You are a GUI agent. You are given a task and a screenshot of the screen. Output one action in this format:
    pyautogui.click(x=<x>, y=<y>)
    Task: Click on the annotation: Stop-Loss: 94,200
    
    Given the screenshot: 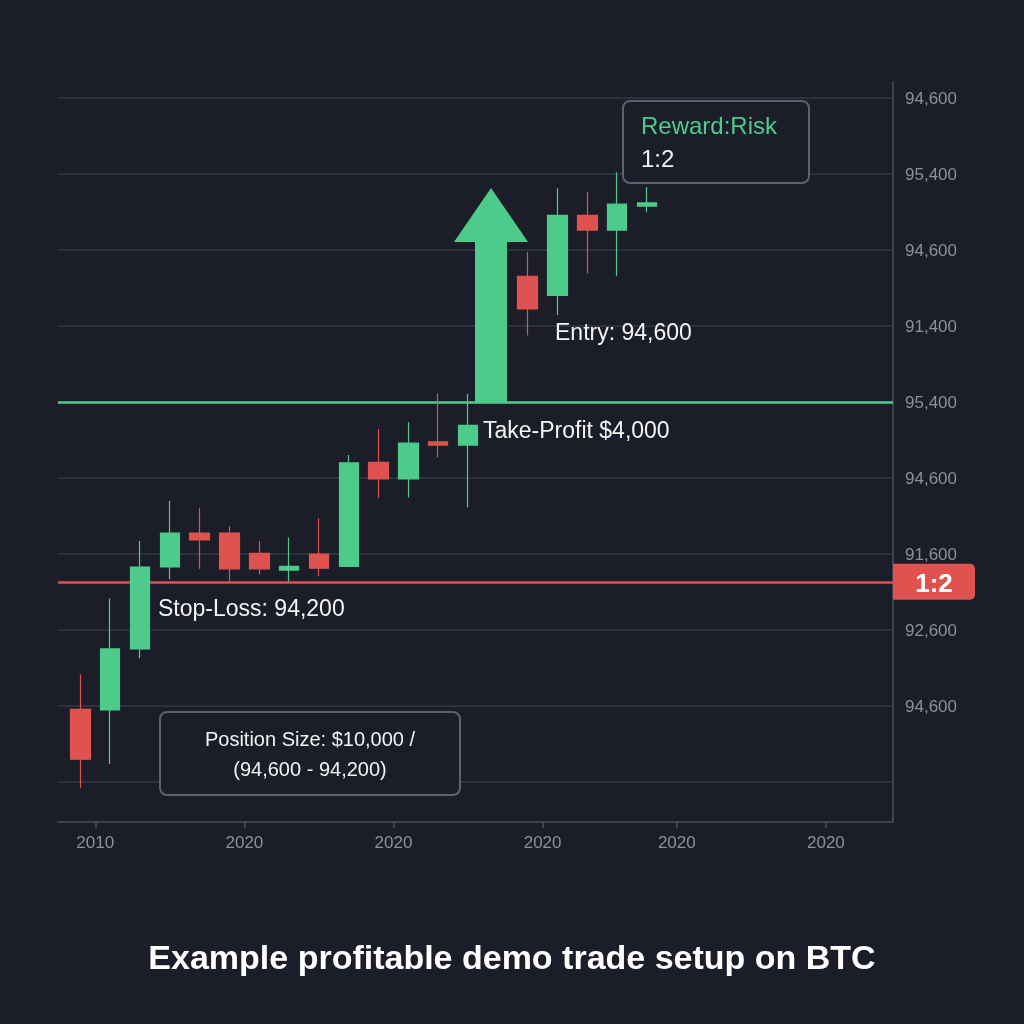 What is the action you would take?
    pyautogui.click(x=251, y=607)
    